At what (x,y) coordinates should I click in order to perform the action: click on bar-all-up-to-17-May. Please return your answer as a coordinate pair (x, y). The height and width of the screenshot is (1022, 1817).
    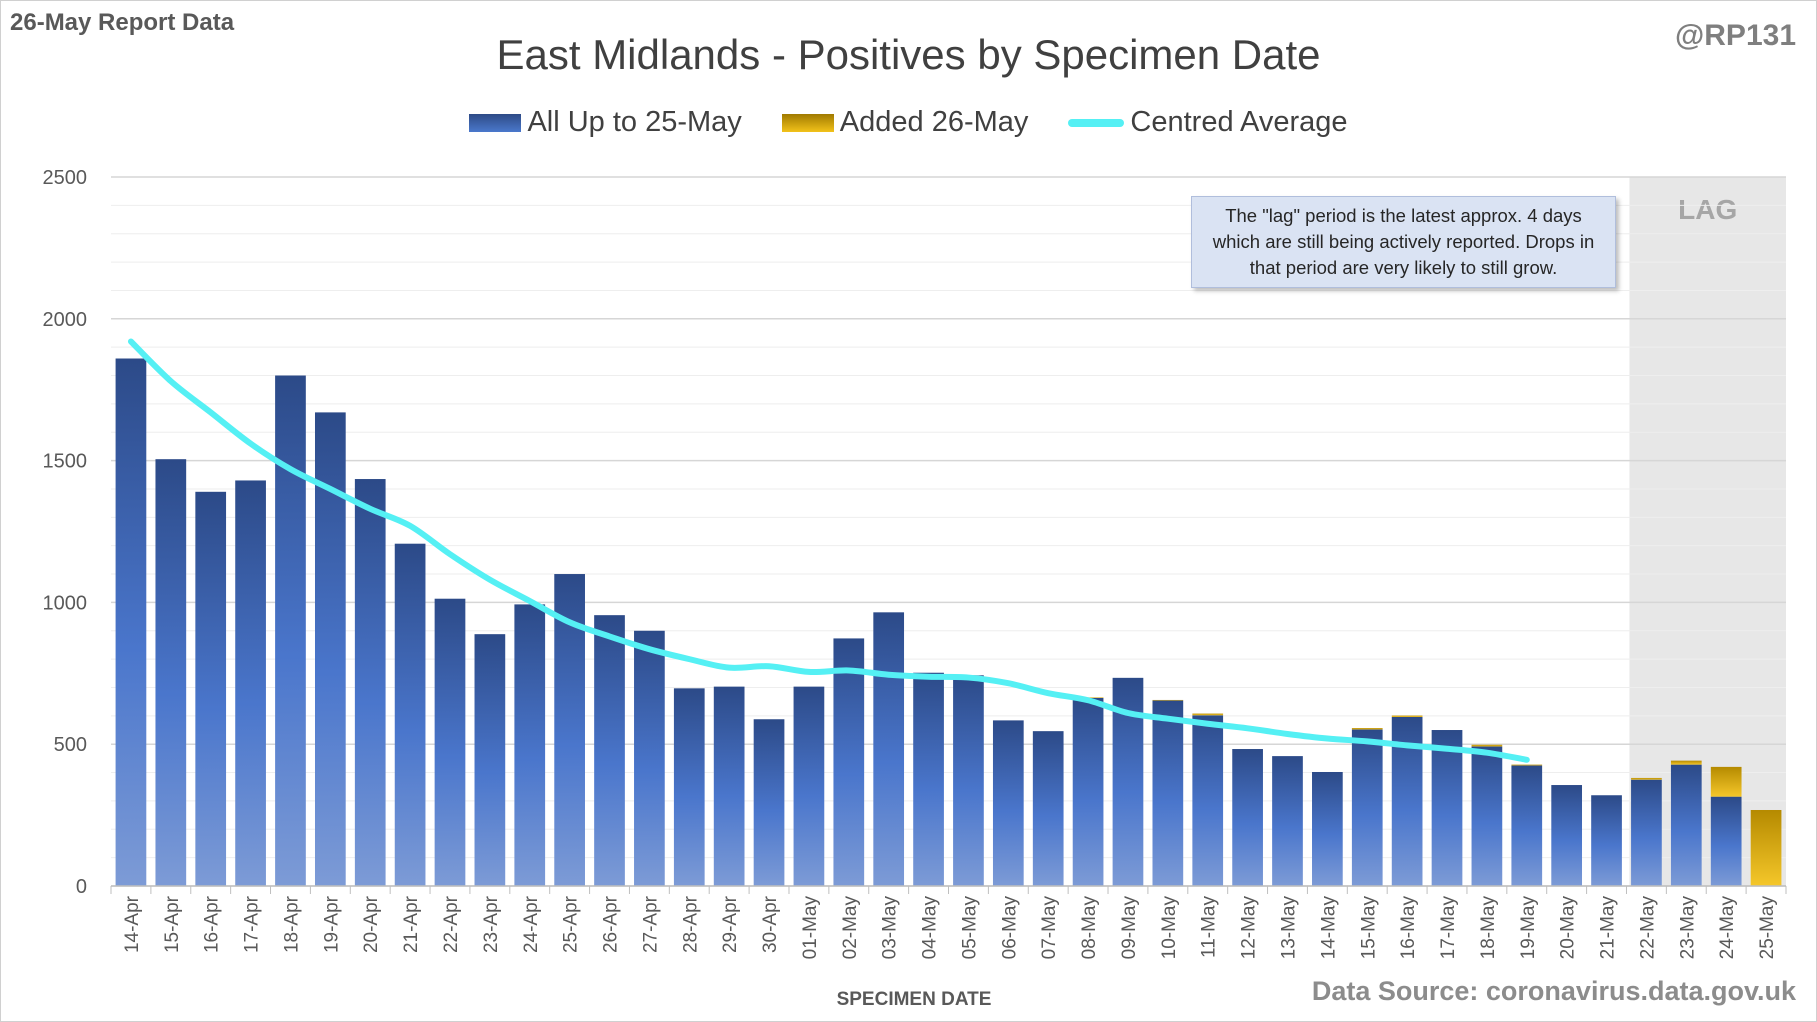
    Looking at the image, I should click on (1447, 808).